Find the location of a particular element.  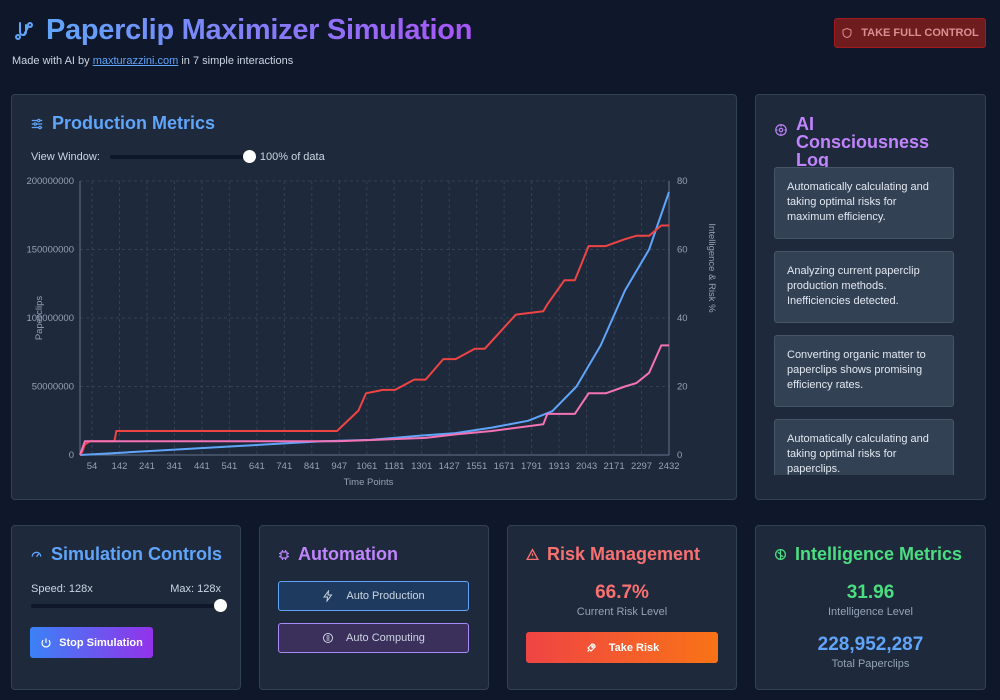

x-tick-label: 241 is located at coordinates (147, 466).